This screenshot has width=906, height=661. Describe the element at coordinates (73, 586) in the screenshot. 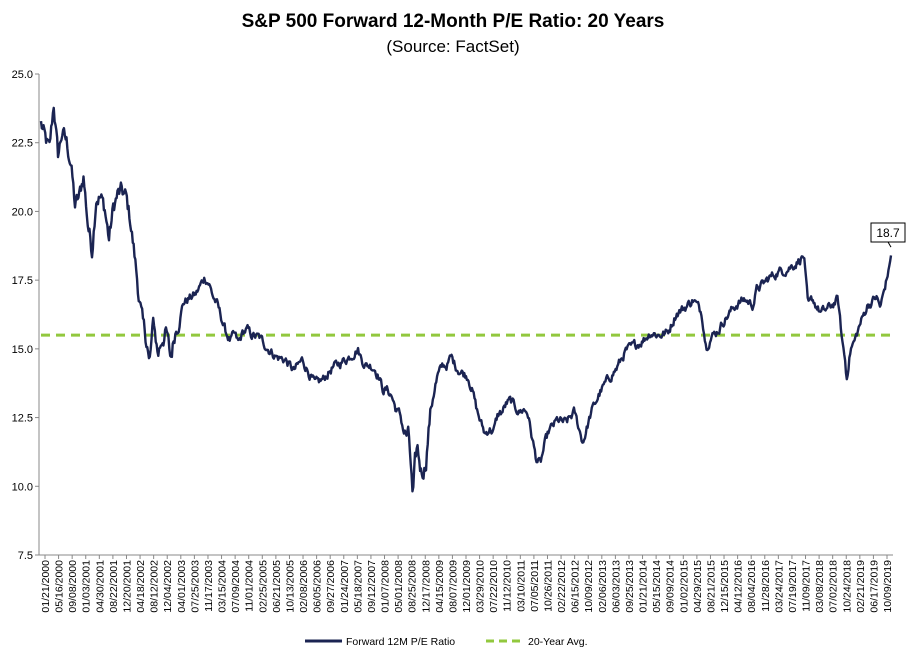

I see `x-tick-label: 09/08/2000` at that location.